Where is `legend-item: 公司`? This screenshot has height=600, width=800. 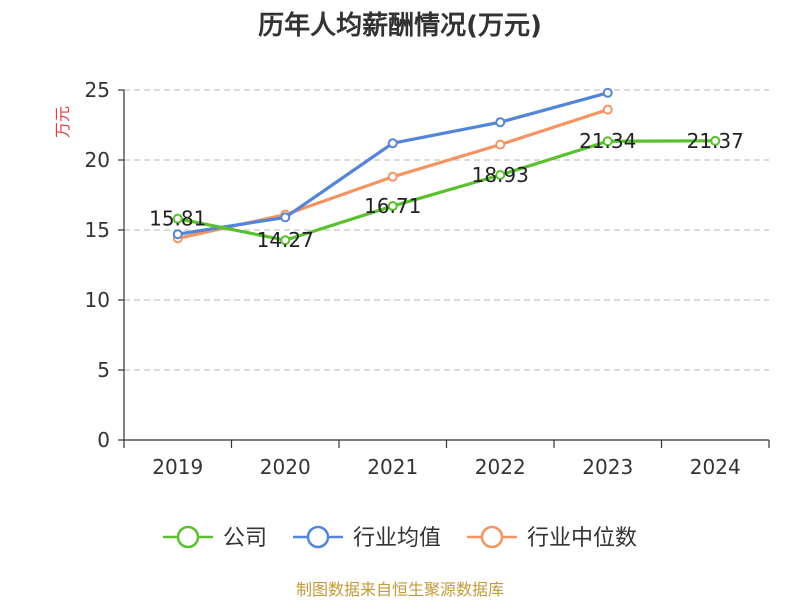
legend-item: 公司 is located at coordinates (215, 538).